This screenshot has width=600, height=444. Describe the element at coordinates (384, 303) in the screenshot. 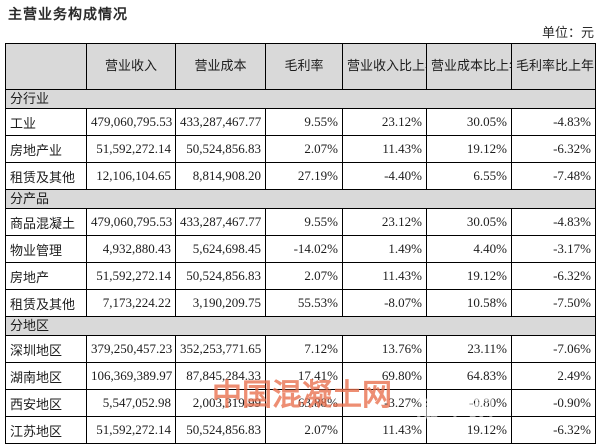

I see `revenue-yoy-cell: -8.07%` at that location.